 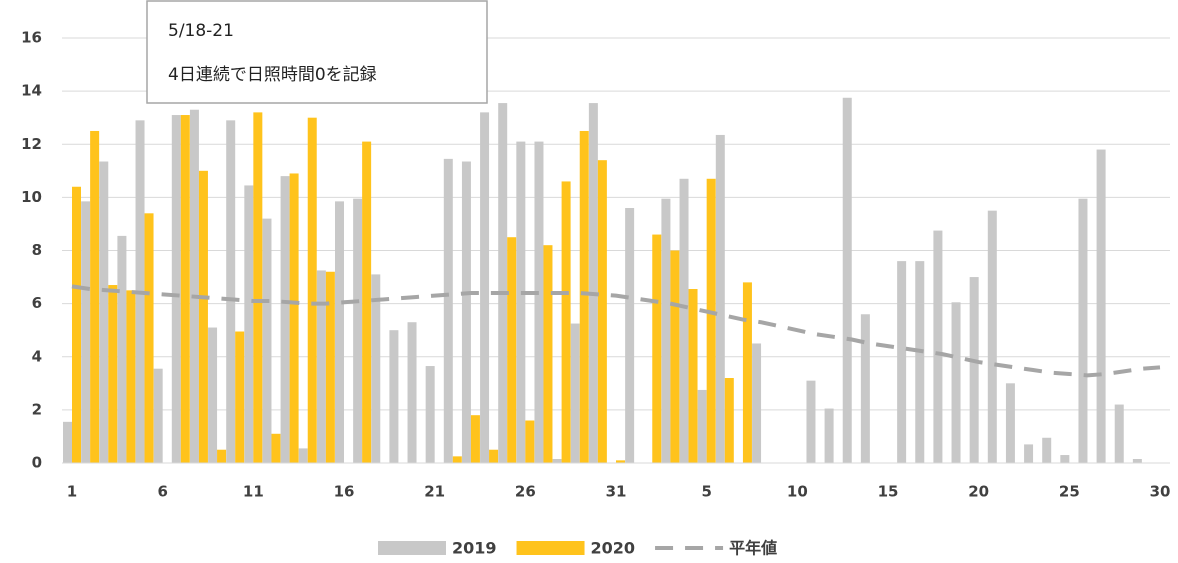 I want to click on x-tick-label: 25, so click(x=1069, y=492).